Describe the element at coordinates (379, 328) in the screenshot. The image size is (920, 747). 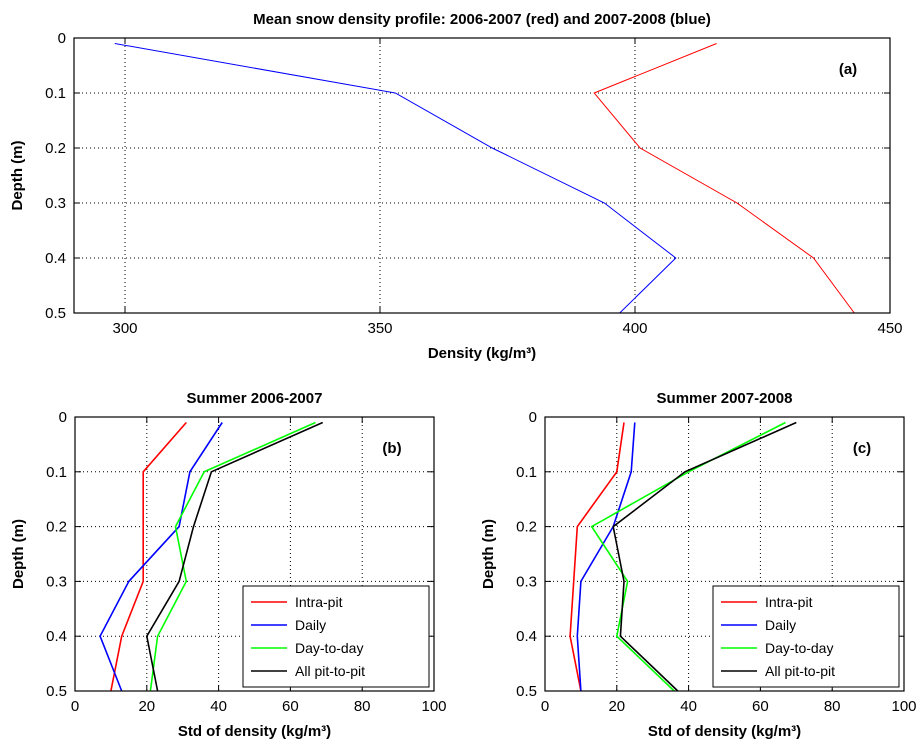
I see `x-tick-label: 350` at that location.